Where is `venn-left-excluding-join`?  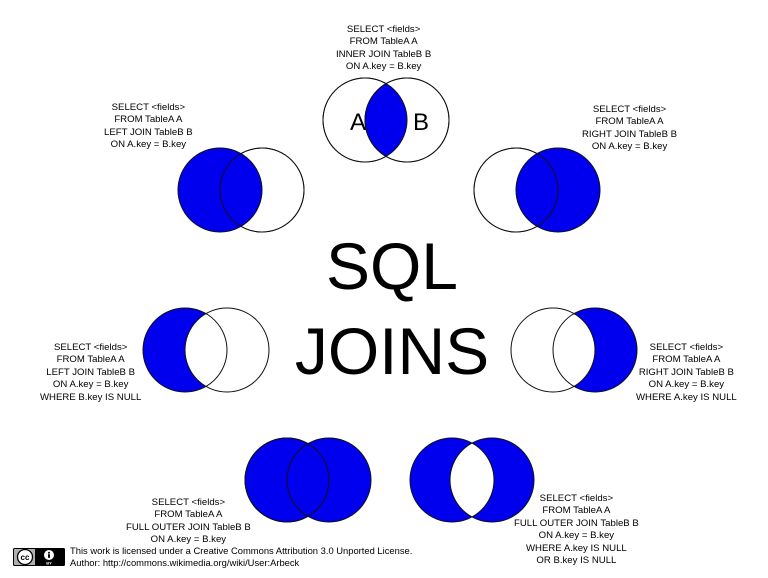
venn-left-excluding-join is located at coordinates (206, 350).